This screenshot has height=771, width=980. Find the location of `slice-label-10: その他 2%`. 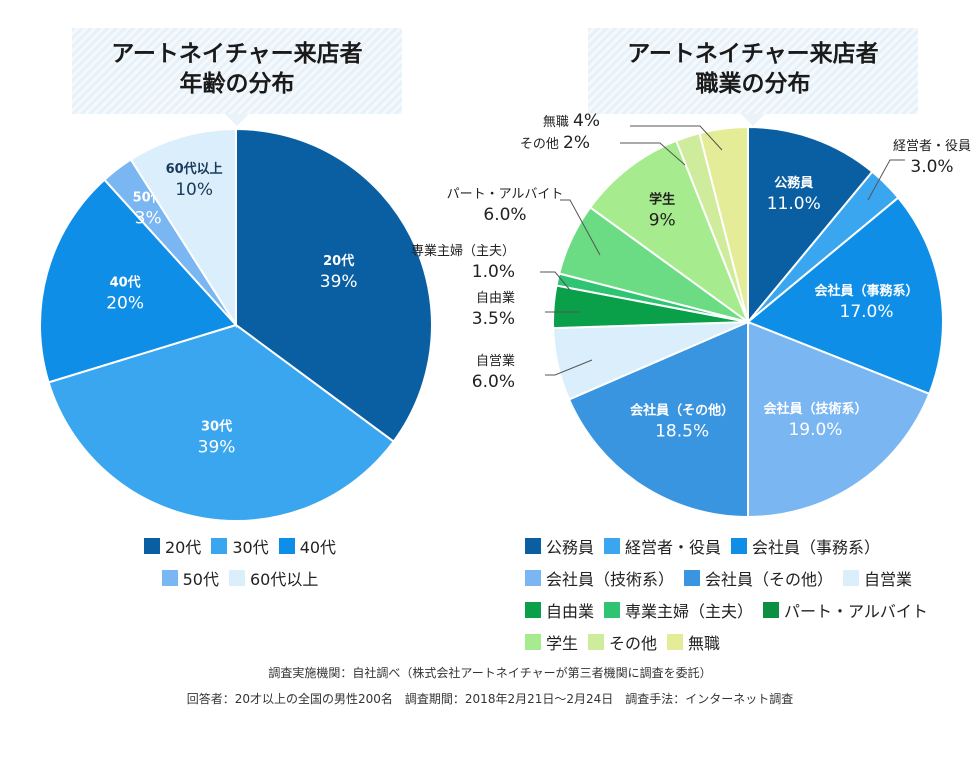

slice-label-10: その他 2% is located at coordinates (555, 143).